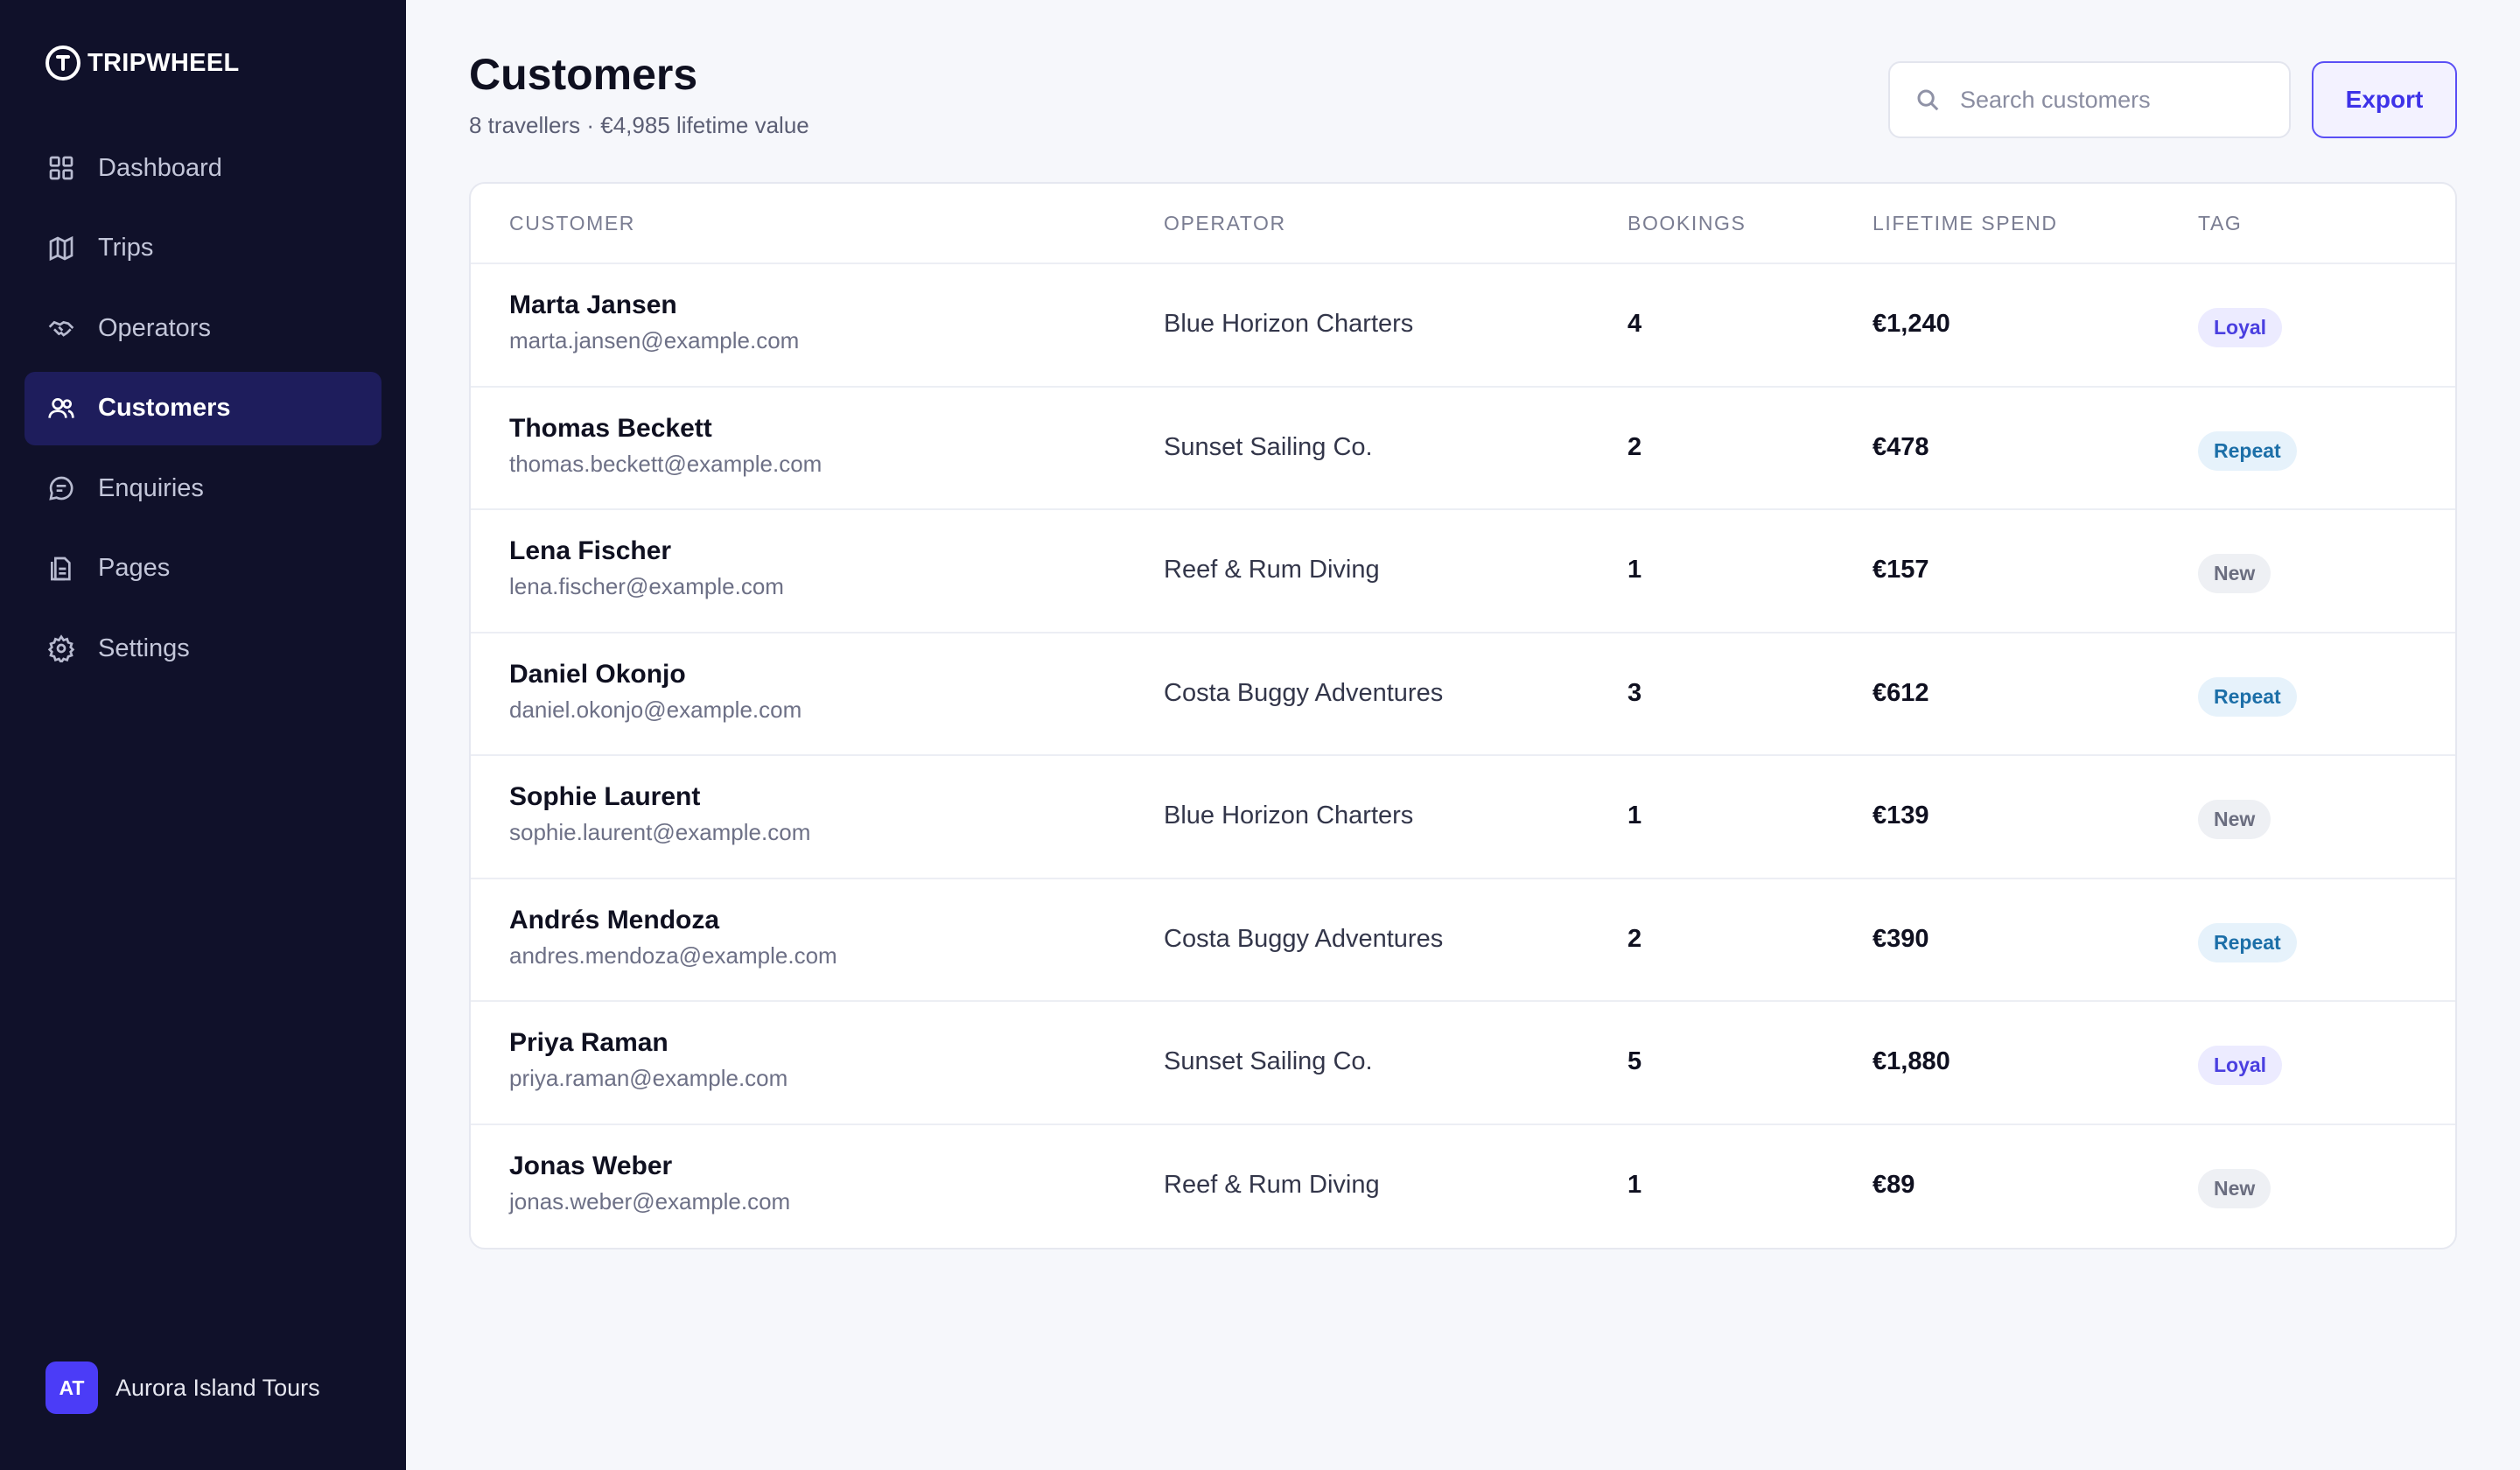 This screenshot has width=2520, height=1470. What do you see at coordinates (1965, 223) in the screenshot?
I see `column-header-lifetime-spend: LIFETIME SPEND` at bounding box center [1965, 223].